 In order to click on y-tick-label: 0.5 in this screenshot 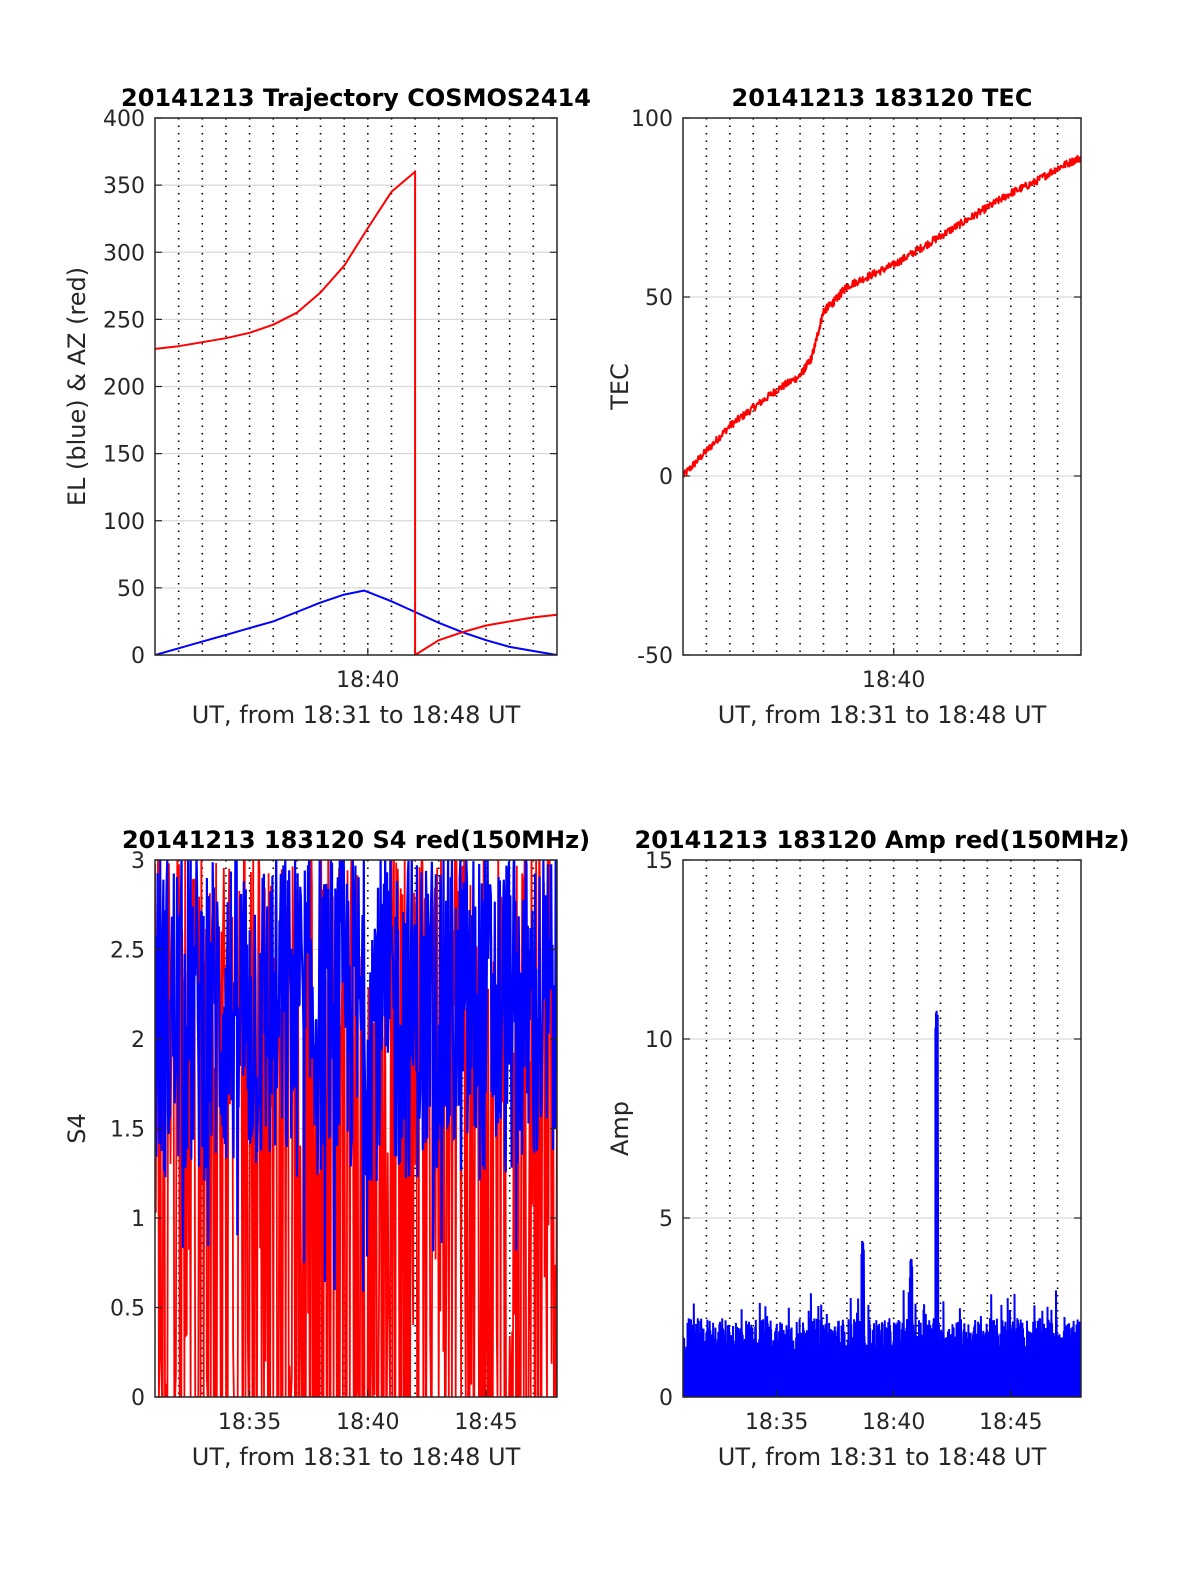, I will do `click(127, 1309)`.